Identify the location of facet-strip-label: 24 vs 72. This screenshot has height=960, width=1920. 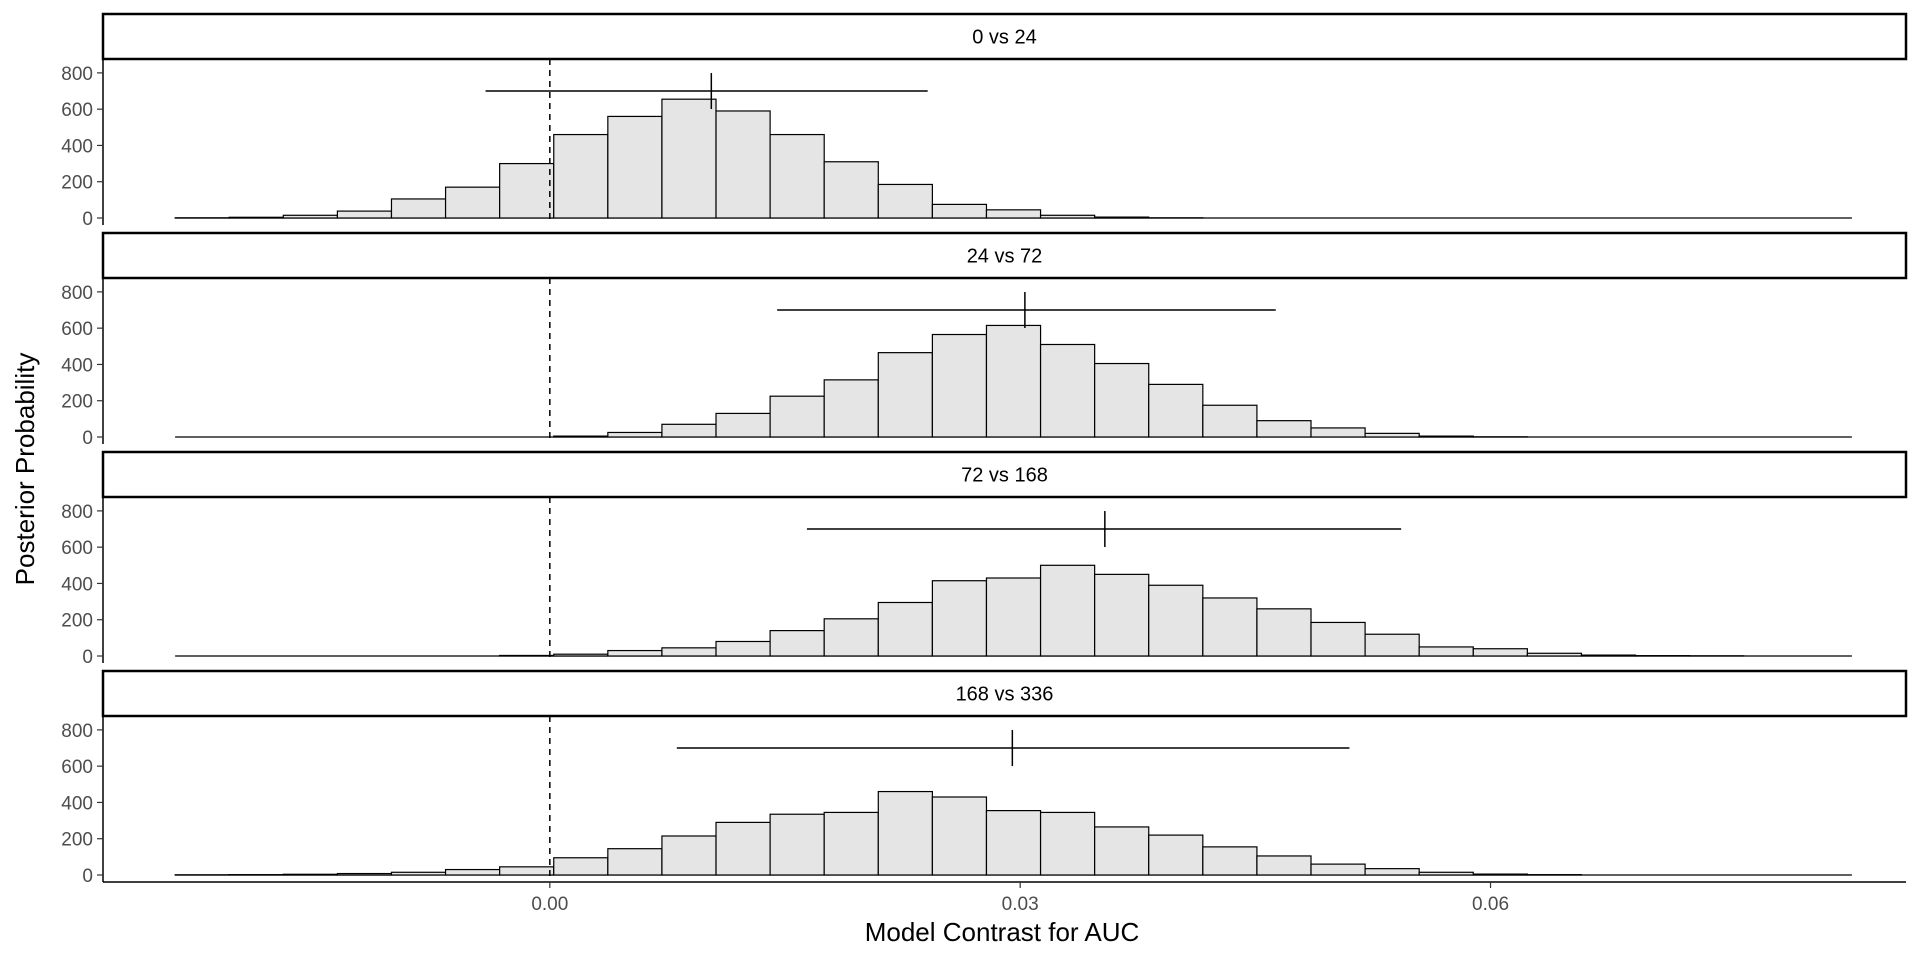
(1005, 257).